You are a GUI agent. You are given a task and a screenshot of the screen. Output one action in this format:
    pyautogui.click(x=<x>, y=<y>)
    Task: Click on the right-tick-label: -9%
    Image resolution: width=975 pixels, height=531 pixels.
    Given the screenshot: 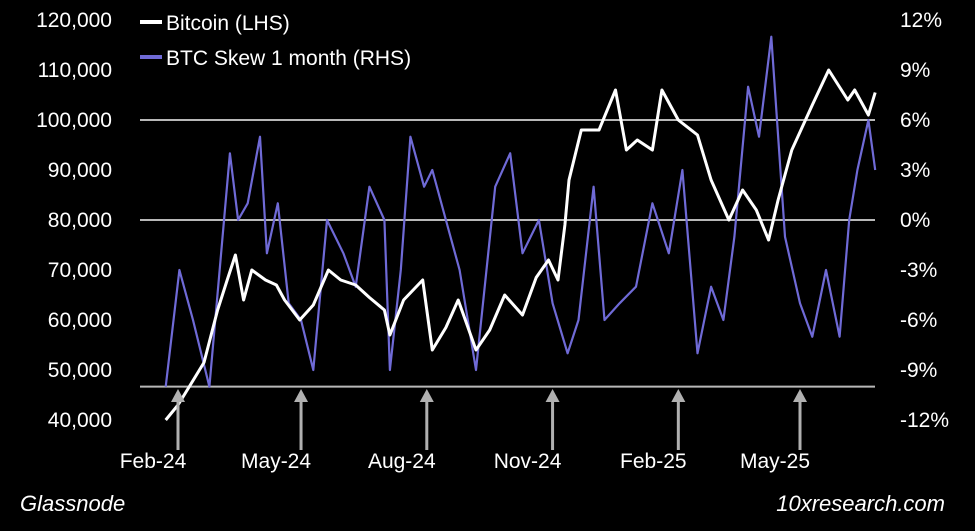 What is the action you would take?
    pyautogui.click(x=918, y=370)
    